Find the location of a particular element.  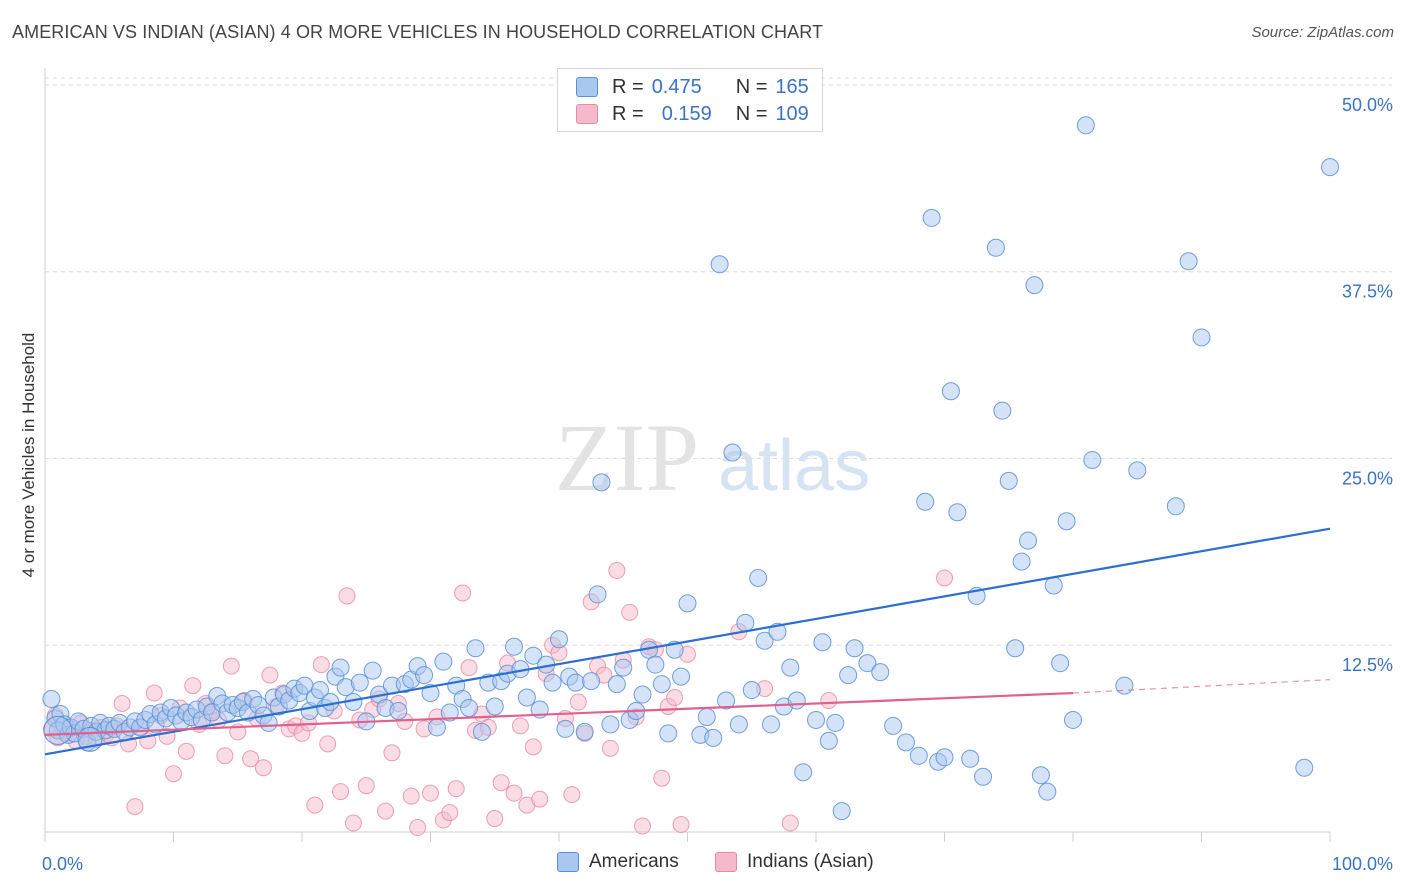

indians-r-value: 0.159 is located at coordinates (686, 113).